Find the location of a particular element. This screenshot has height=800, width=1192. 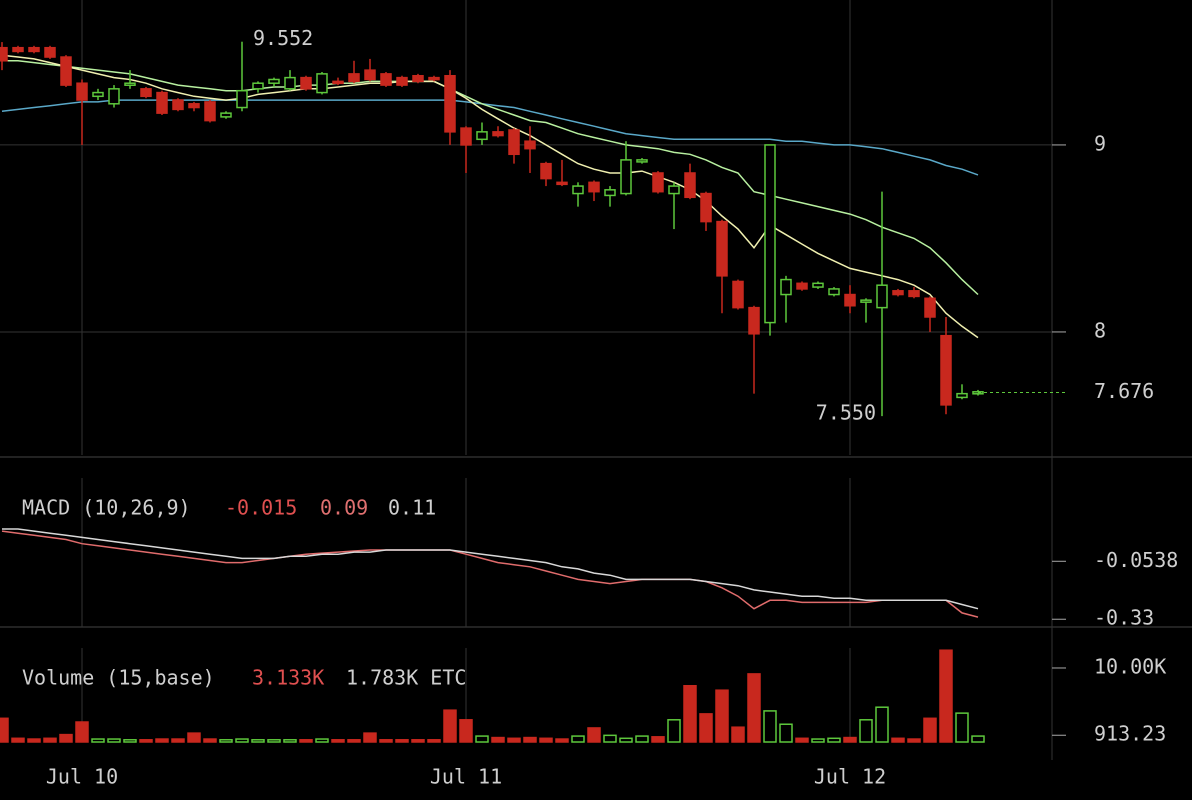

x-tick-label: Jul 10 is located at coordinates (82, 777).